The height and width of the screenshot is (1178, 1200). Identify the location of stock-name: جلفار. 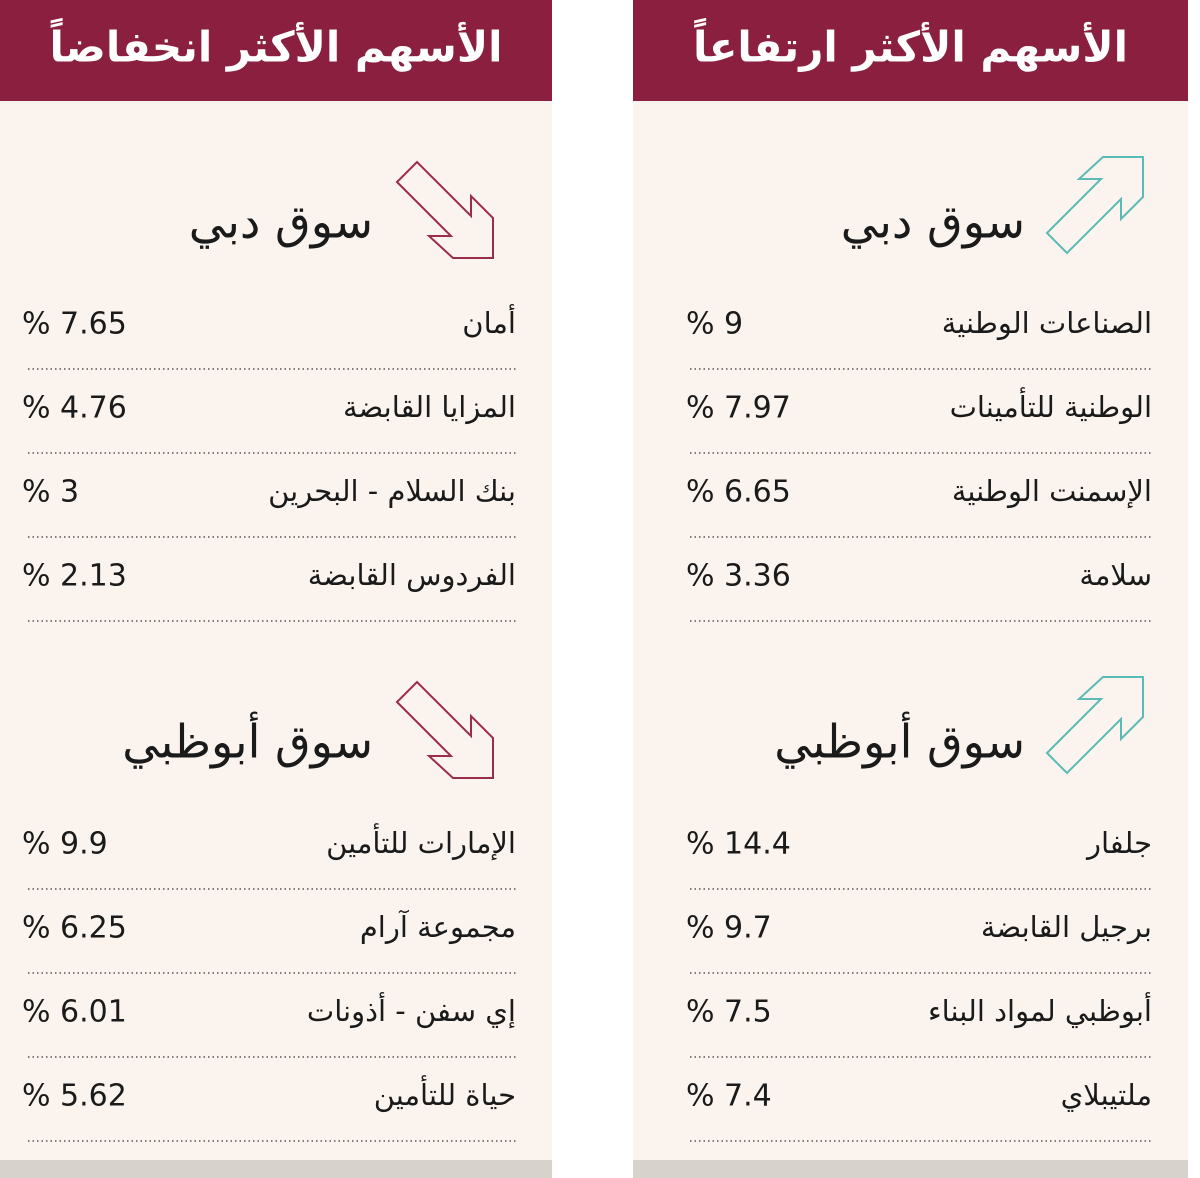
(1118, 843).